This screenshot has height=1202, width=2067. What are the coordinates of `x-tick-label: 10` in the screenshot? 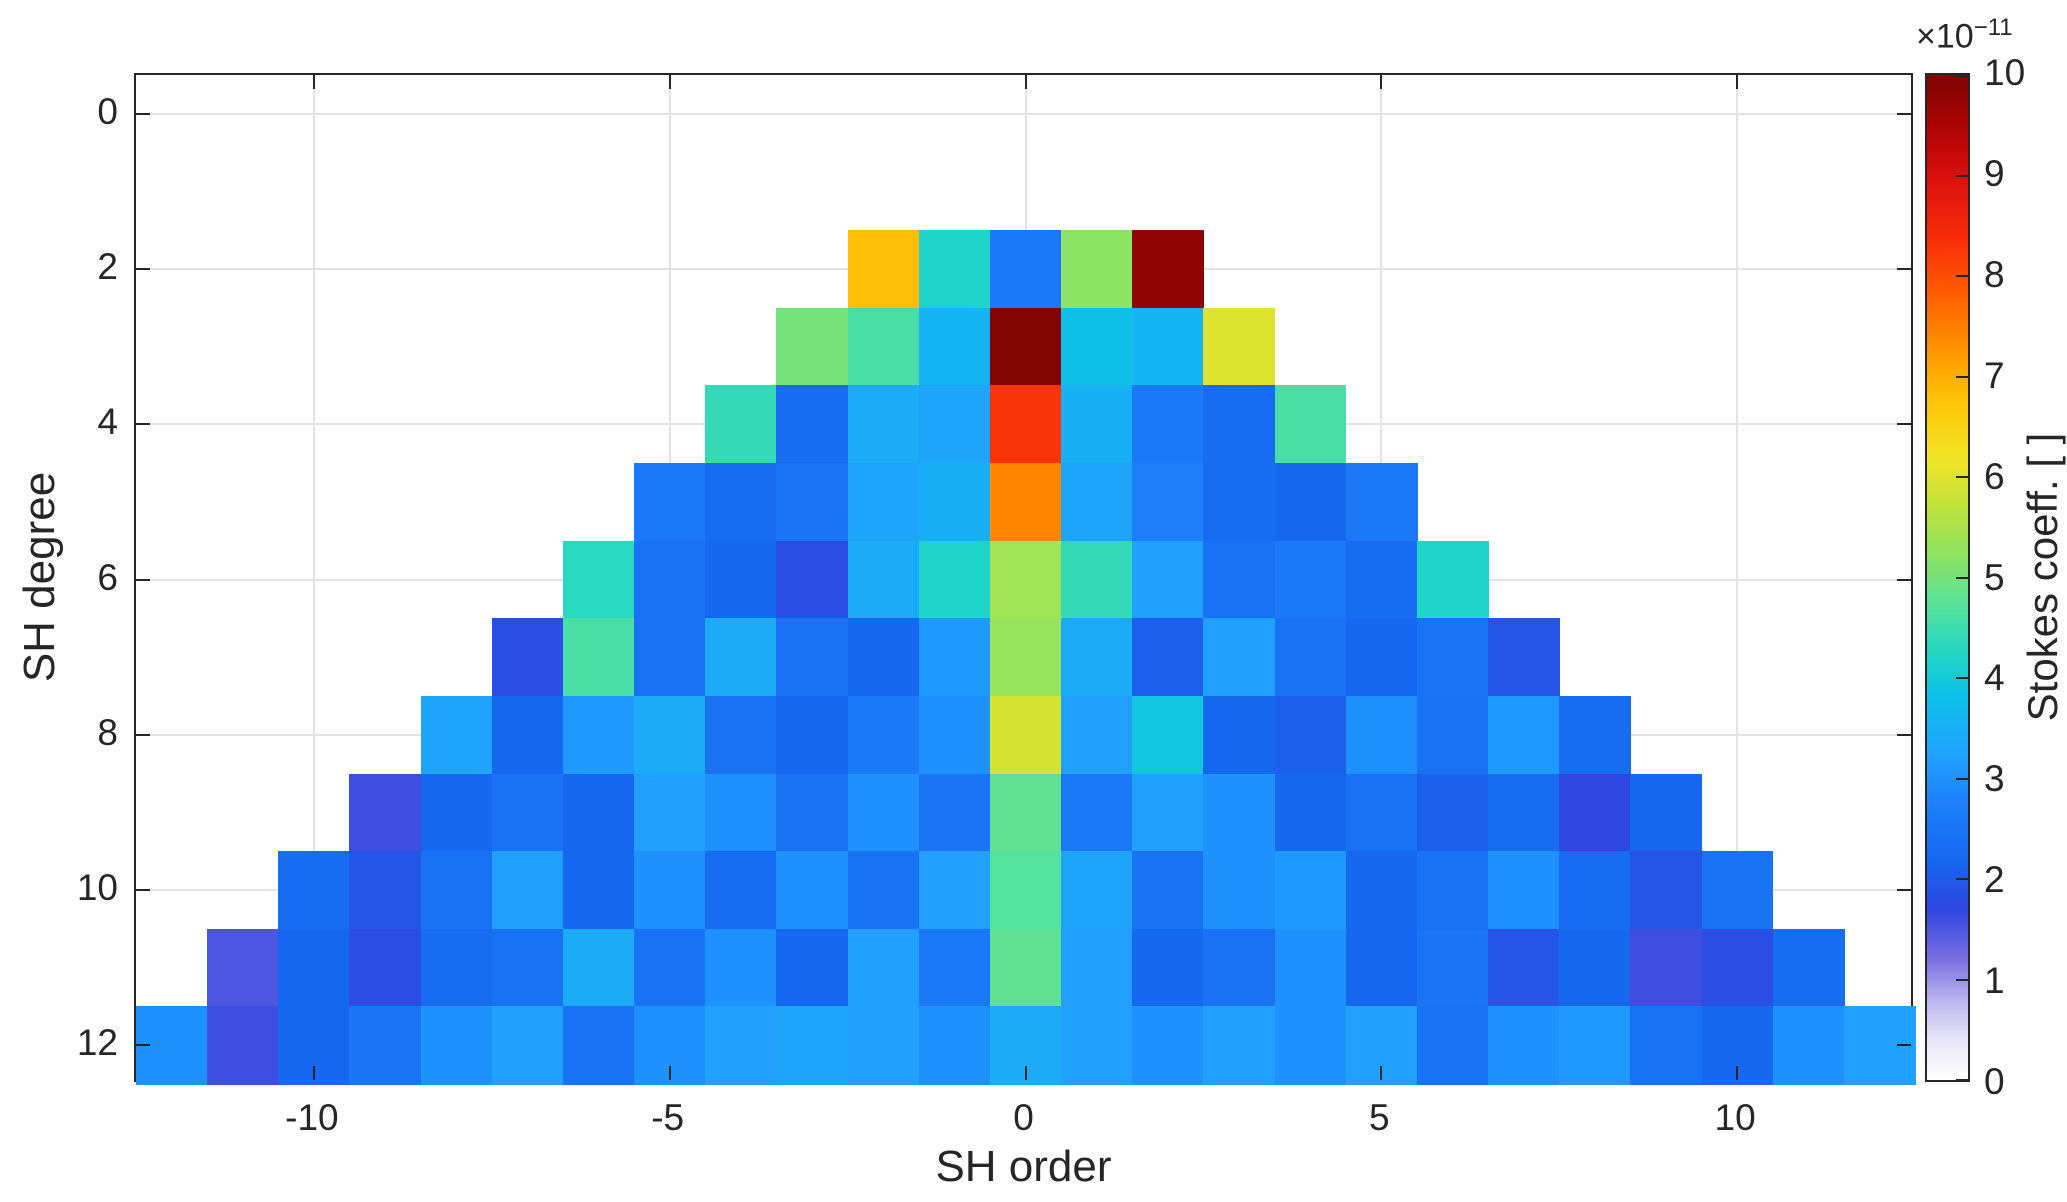 It's located at (1735, 1117).